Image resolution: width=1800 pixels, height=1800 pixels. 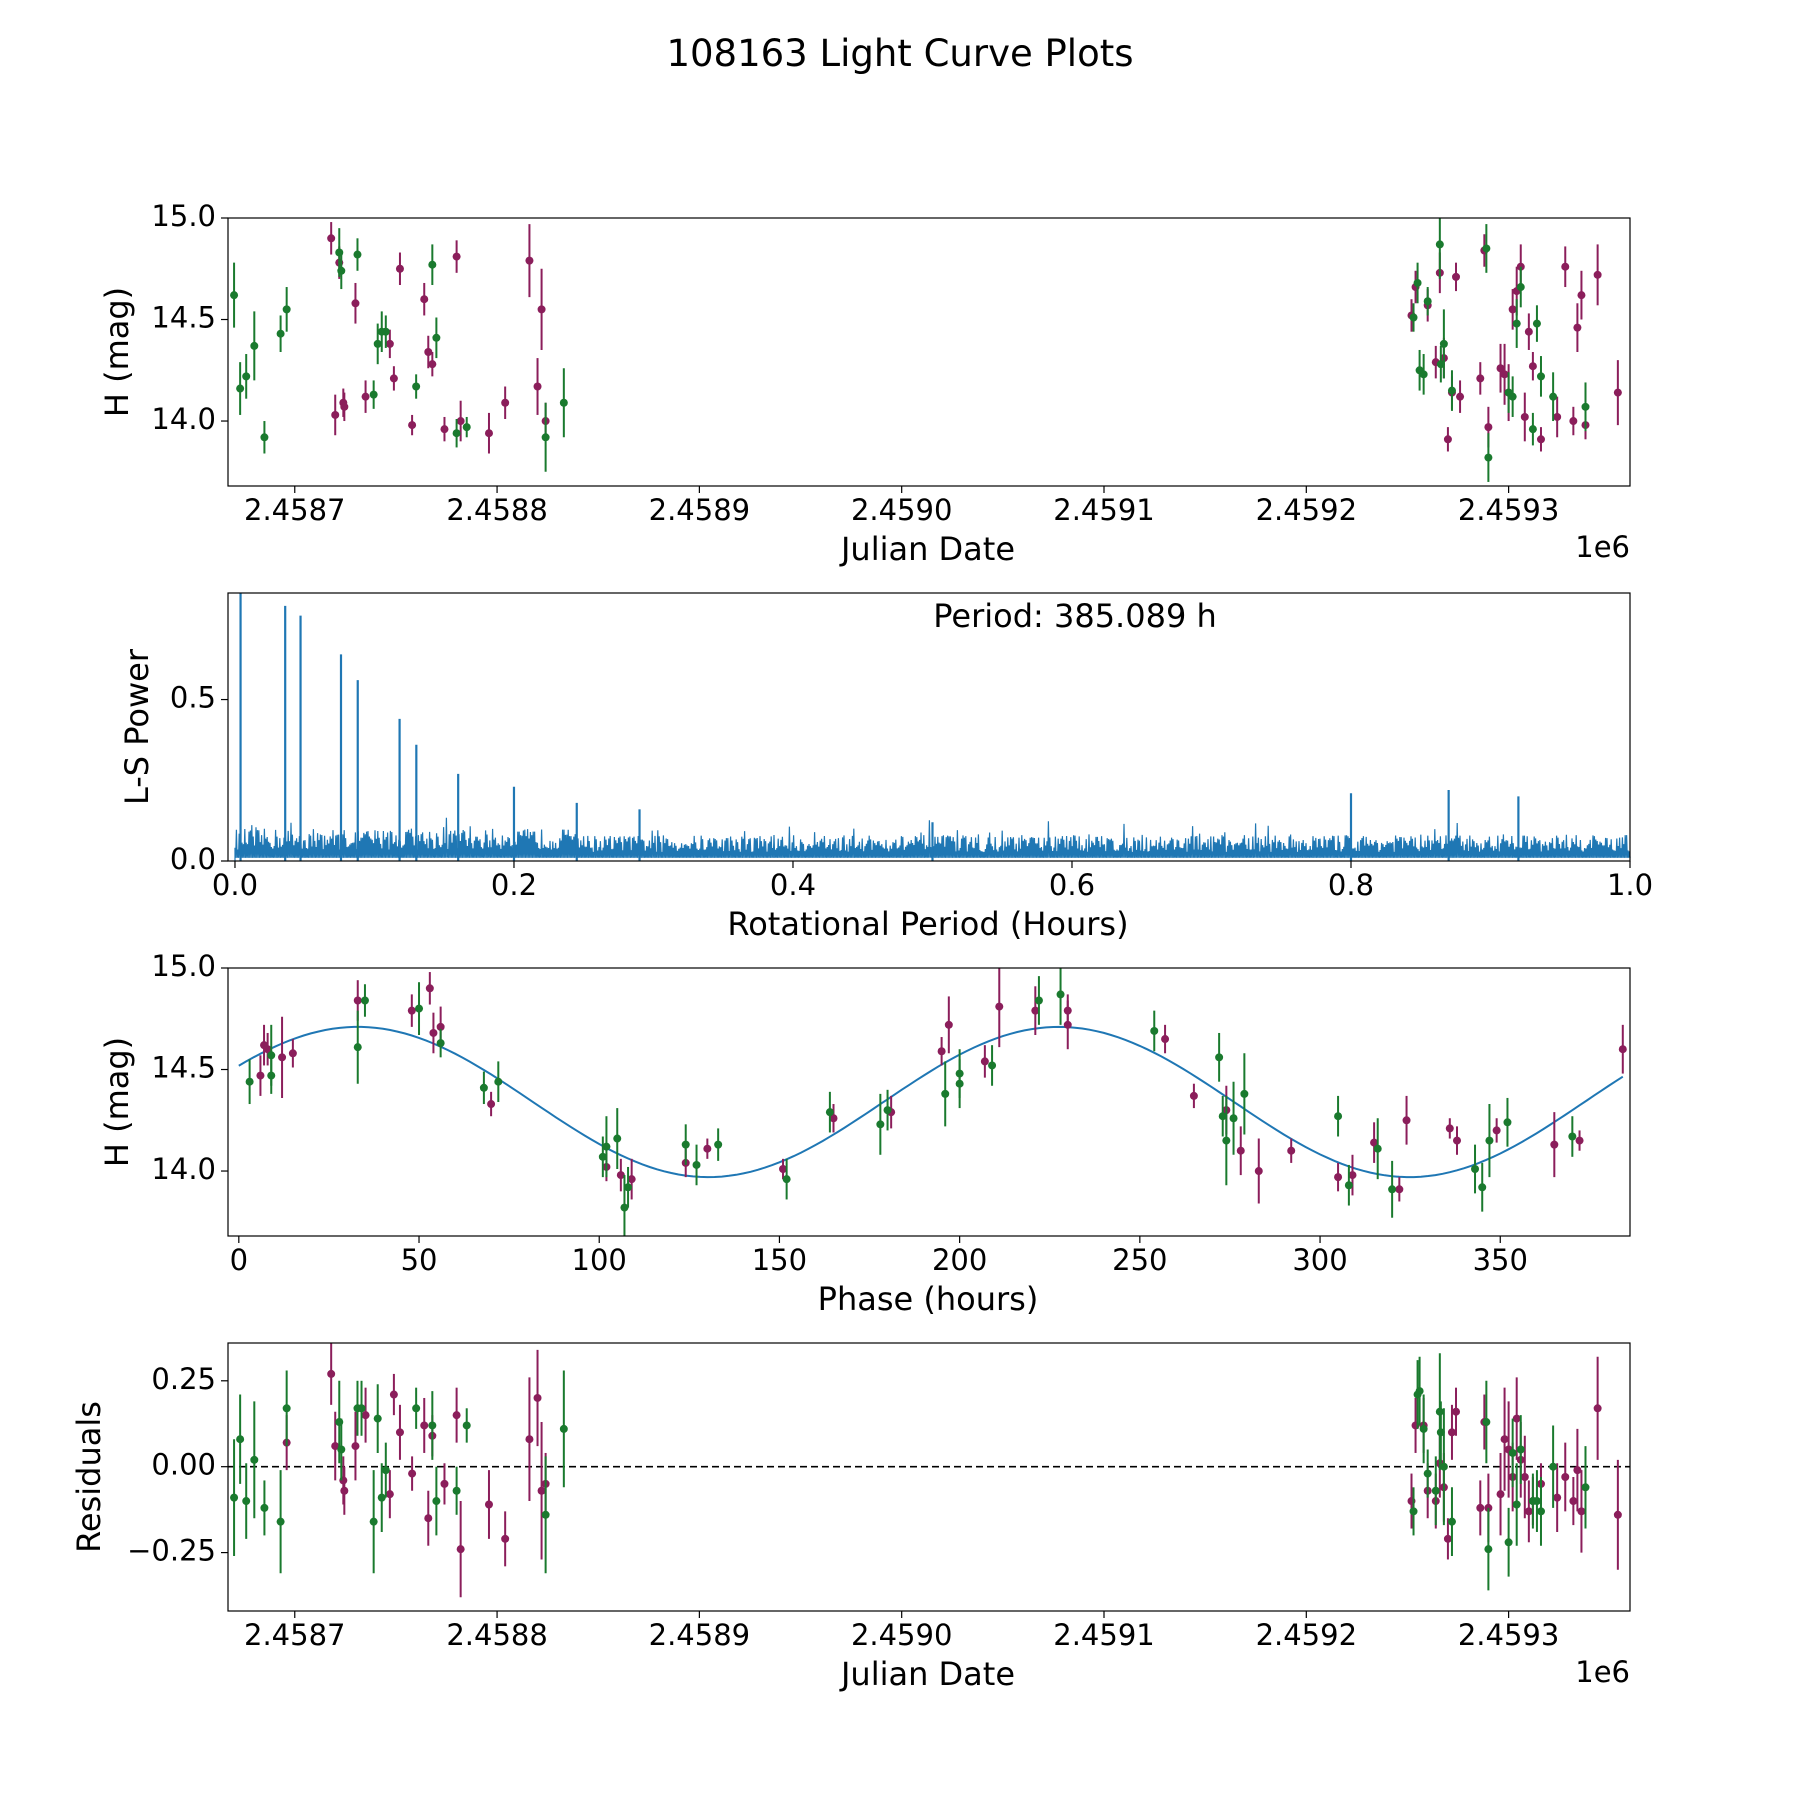 What do you see at coordinates (183, 216) in the screenshot?
I see `y-tick-label: 15.0` at bounding box center [183, 216].